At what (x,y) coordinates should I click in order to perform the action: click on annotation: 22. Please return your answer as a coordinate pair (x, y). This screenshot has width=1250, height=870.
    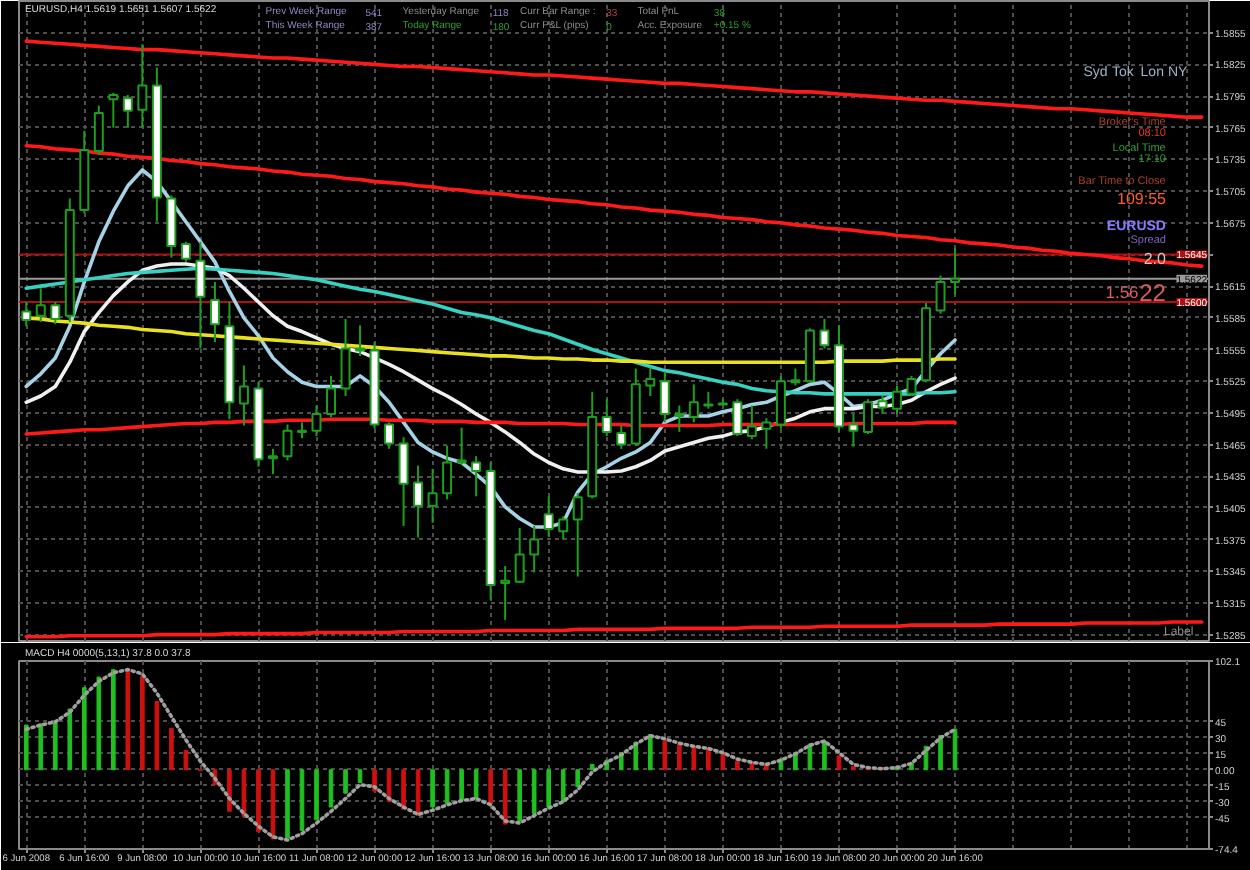
    Looking at the image, I should click on (1153, 292).